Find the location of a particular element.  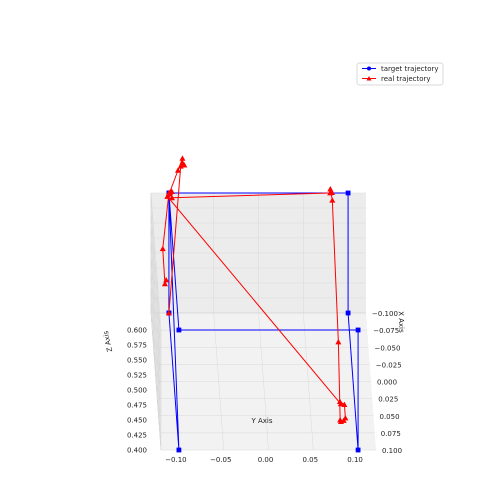

legend-frame is located at coordinates (400, 74).